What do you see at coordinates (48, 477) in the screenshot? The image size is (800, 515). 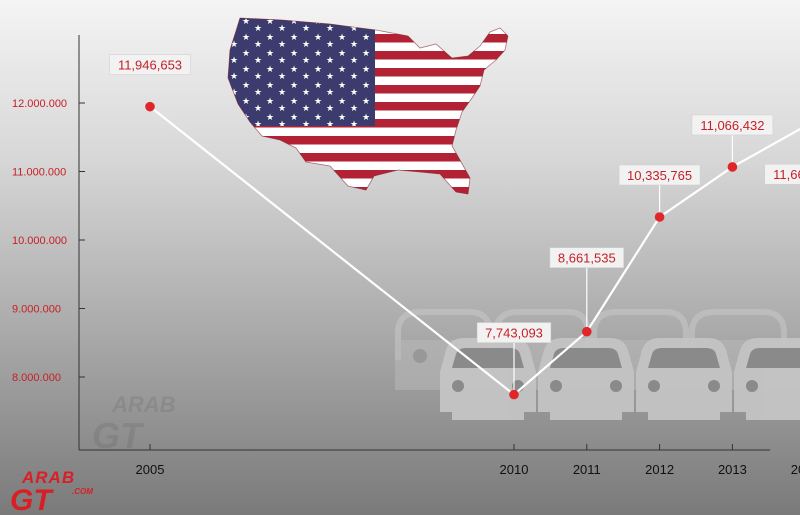 I see `logo-word: ARAB` at bounding box center [48, 477].